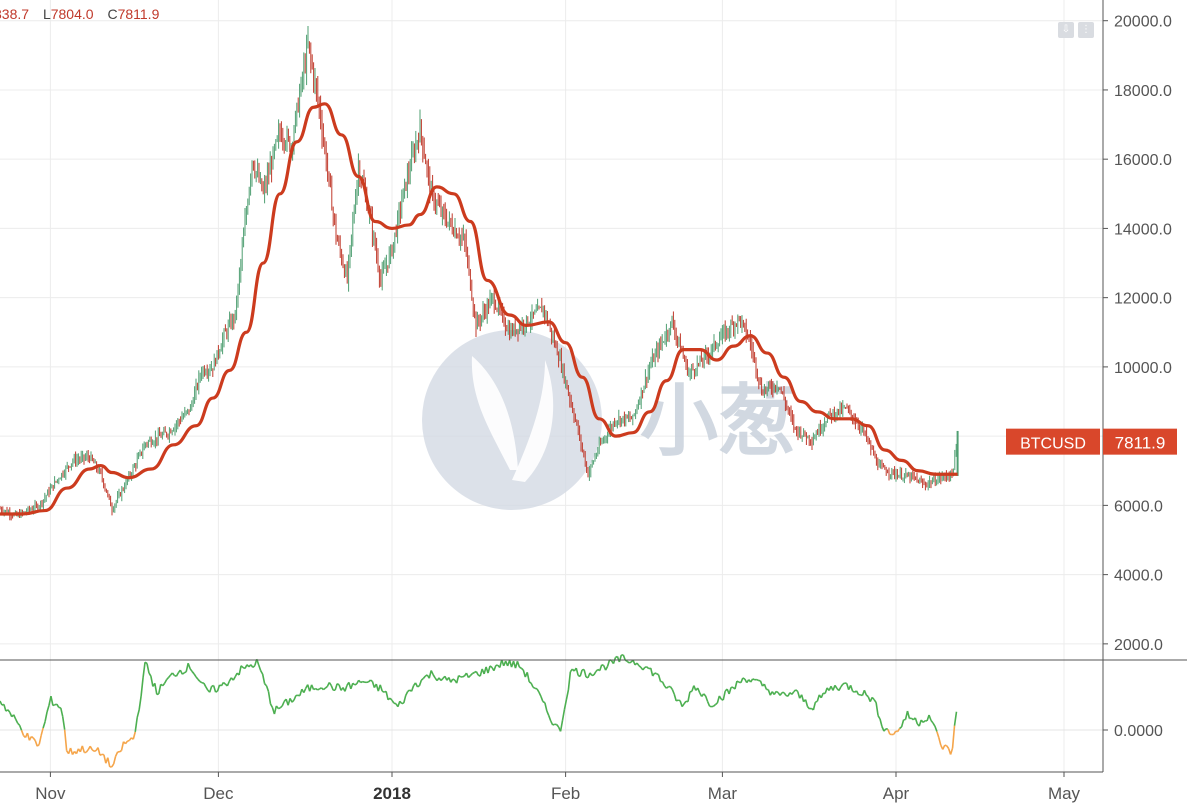 This screenshot has width=1187, height=808. Describe the element at coordinates (565, 793) in the screenshot. I see `x-tick-label: Feb` at that location.